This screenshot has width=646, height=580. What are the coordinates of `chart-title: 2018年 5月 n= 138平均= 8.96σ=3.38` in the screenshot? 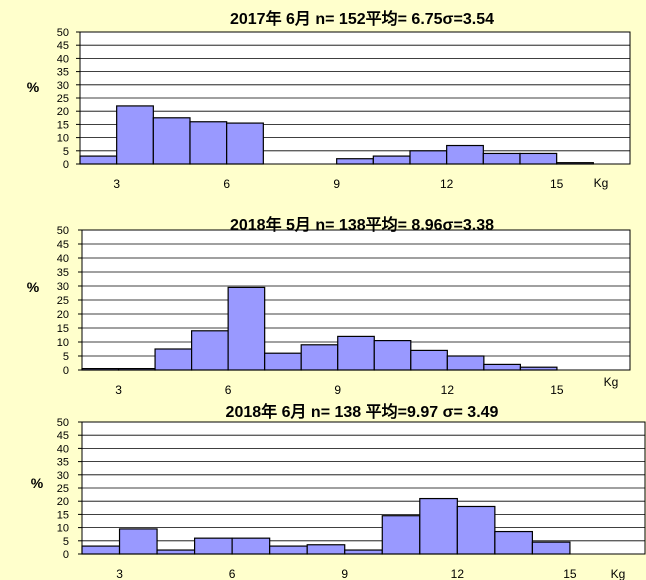 It's located at (362, 224).